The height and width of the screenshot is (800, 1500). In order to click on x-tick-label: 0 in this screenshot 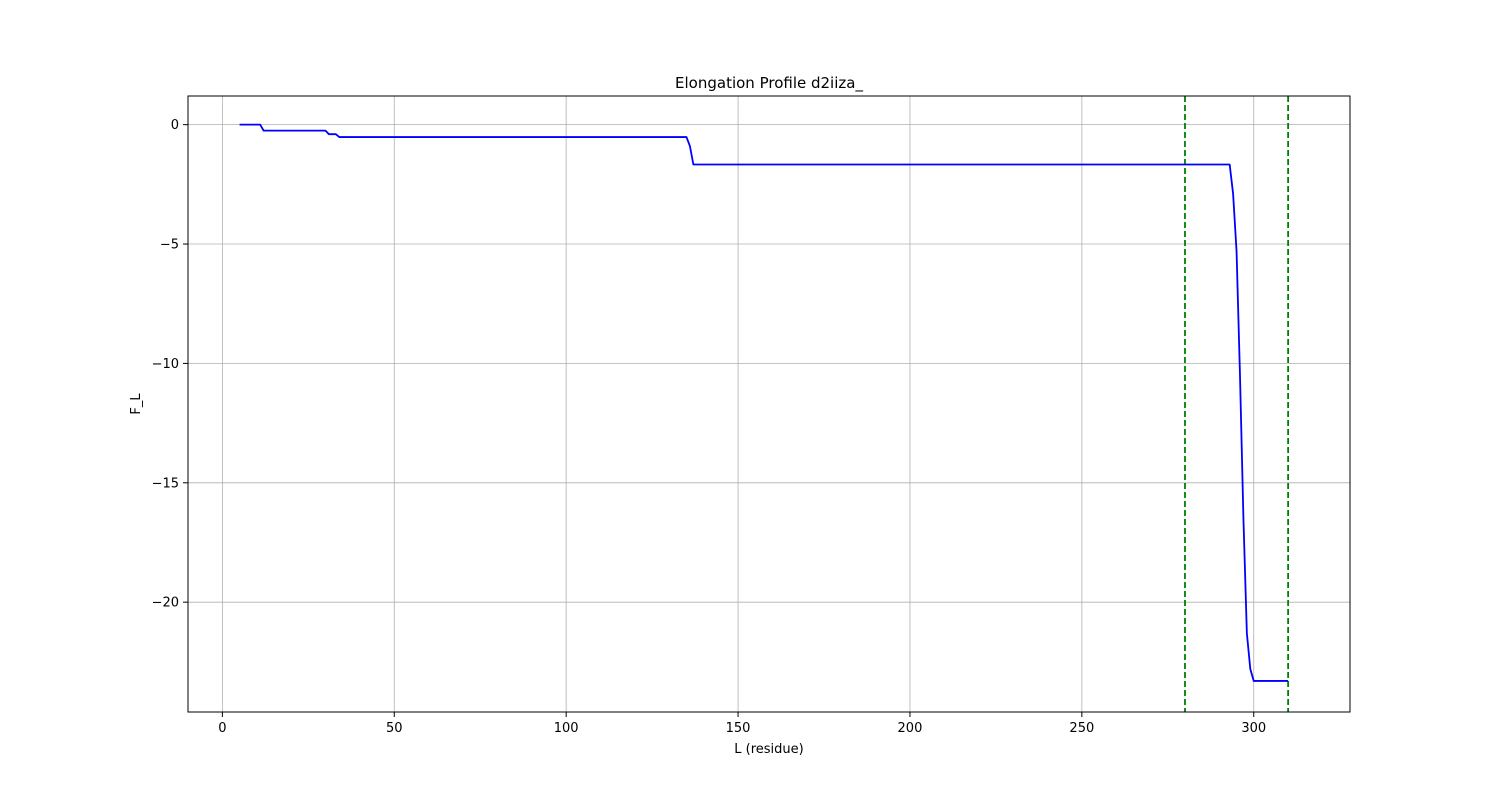, I will do `click(222, 728)`.